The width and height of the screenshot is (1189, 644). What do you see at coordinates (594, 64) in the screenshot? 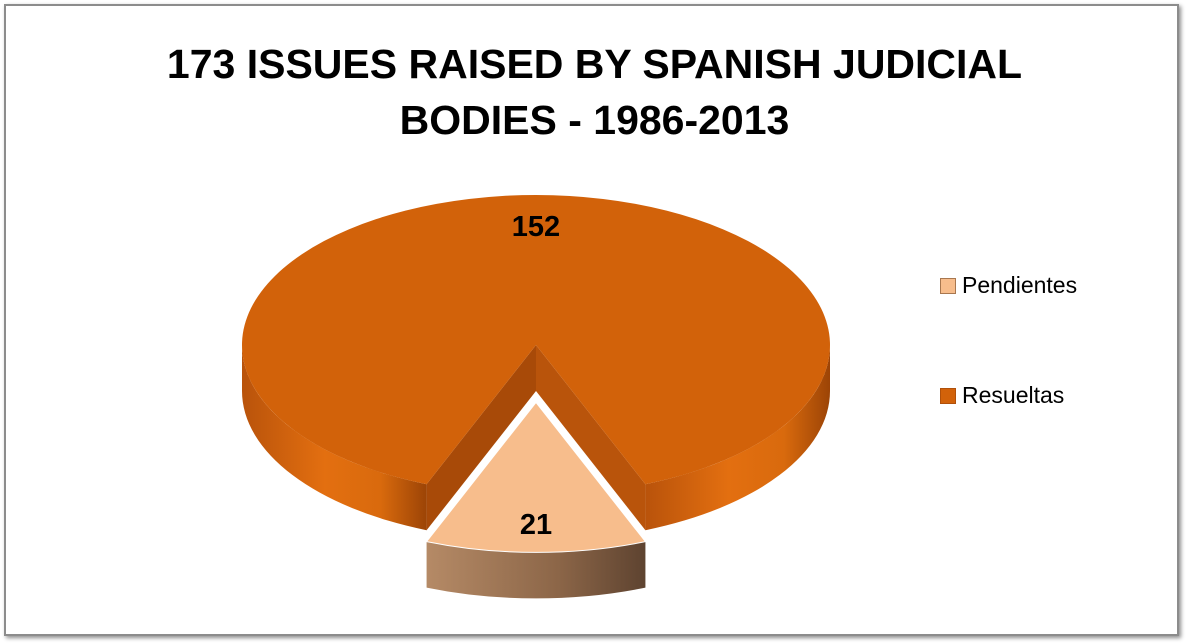
I see `chart-title-line-1: 173 ISSUES RAISED BY SPANISH JUDICIAL` at bounding box center [594, 64].